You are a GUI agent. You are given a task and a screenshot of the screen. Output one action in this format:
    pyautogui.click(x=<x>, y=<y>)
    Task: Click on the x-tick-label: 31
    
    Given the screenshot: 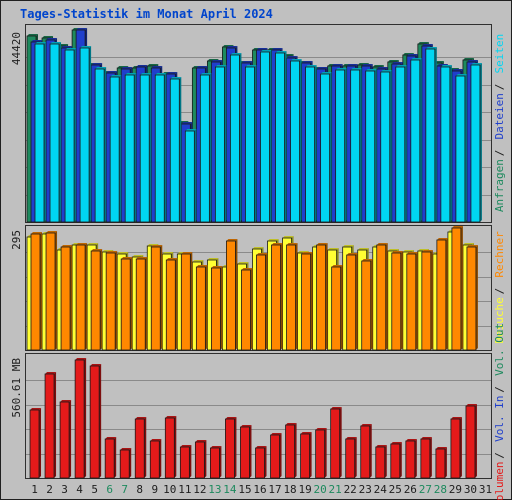 What is the action you would take?
    pyautogui.click(x=485, y=489)
    